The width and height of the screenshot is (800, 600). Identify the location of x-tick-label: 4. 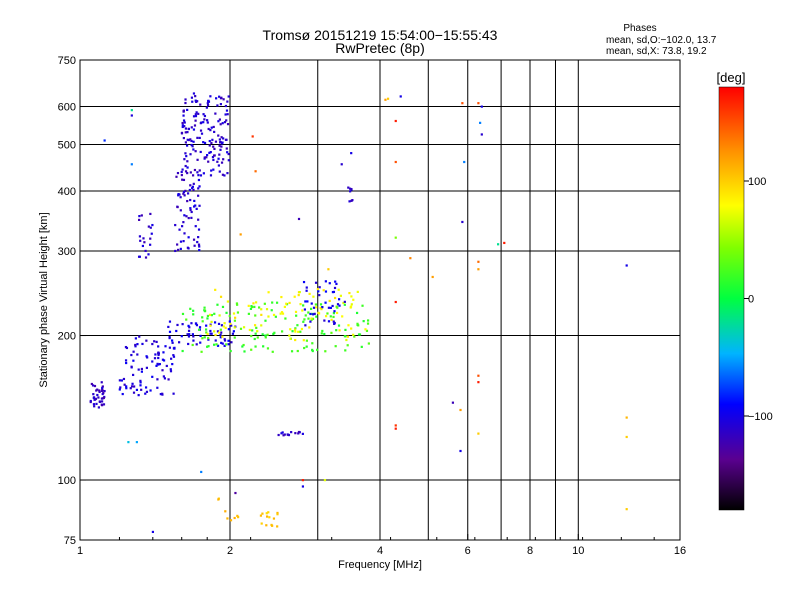
(380, 551).